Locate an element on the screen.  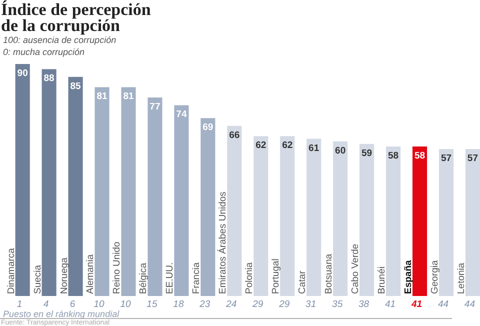
data-label: 69 is located at coordinates (208, 128).